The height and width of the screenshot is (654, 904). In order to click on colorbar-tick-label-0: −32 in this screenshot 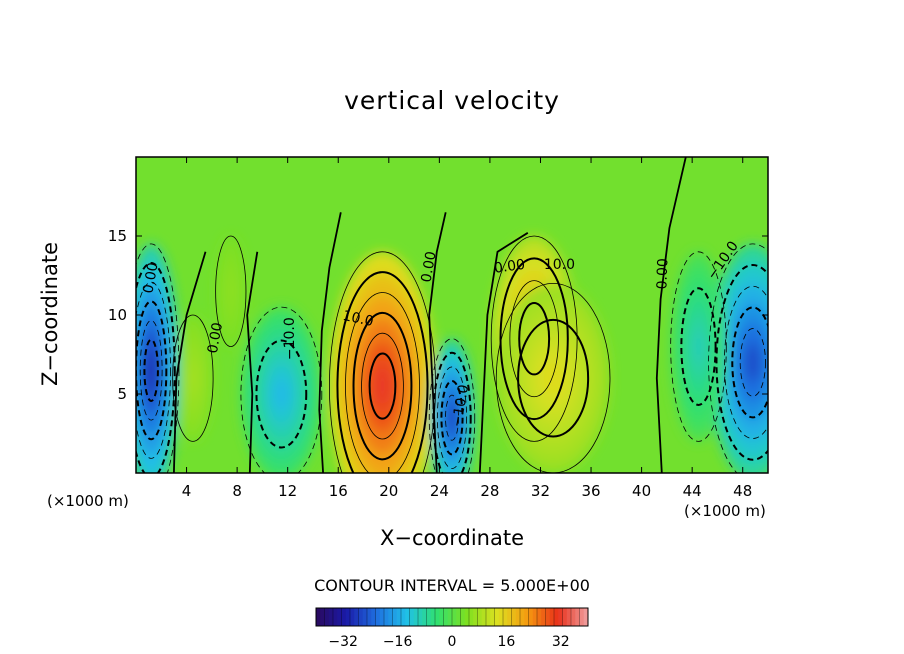, I will do `click(343, 642)`.